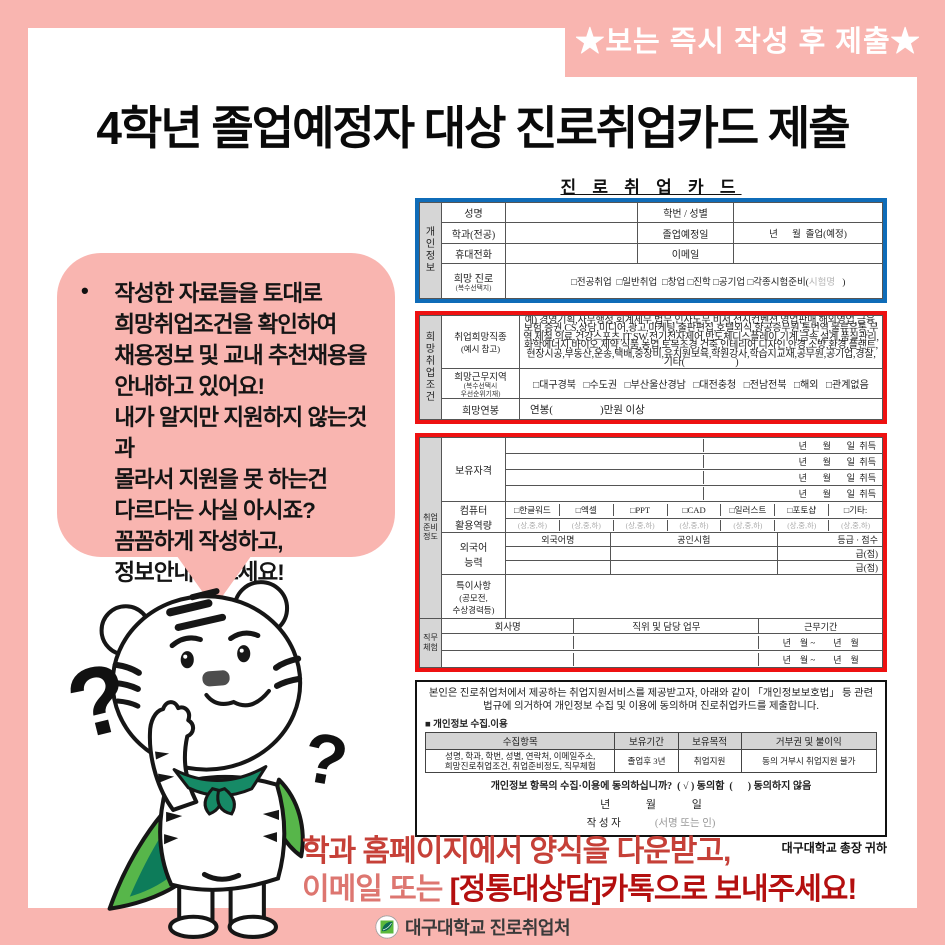 Image resolution: width=945 pixels, height=945 pixels. I want to click on bubble-line: 채용정보 및 교내 추천채용을, so click(240, 355).